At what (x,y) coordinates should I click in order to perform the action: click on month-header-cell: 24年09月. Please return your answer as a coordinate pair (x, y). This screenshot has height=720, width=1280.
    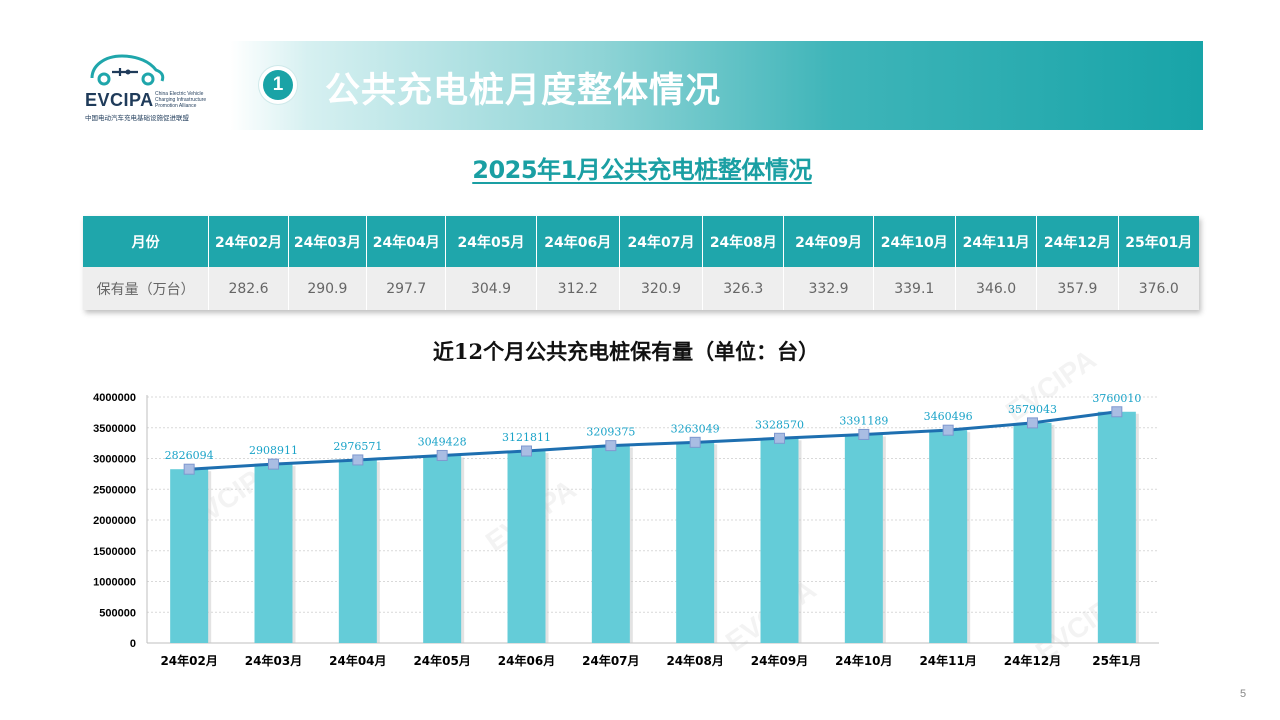
    Looking at the image, I should click on (828, 241).